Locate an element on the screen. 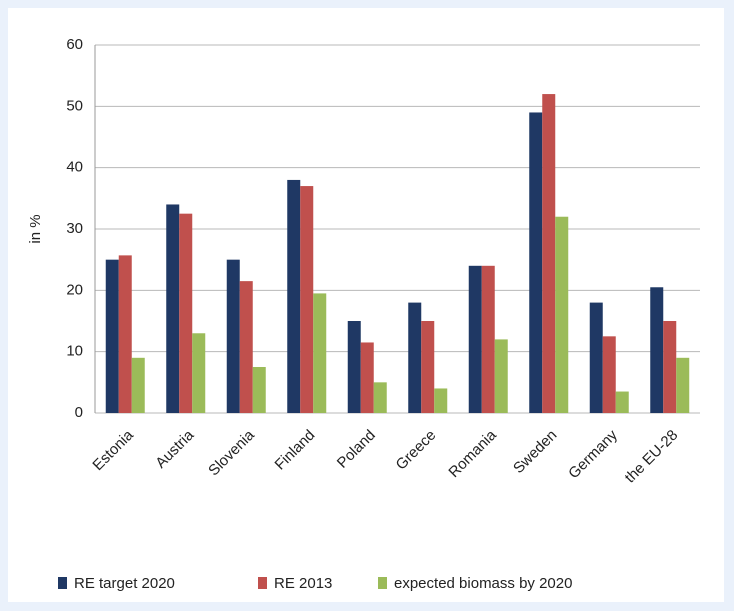 This screenshot has width=734, height=611. y-axis-label: in % is located at coordinates (35, 228).